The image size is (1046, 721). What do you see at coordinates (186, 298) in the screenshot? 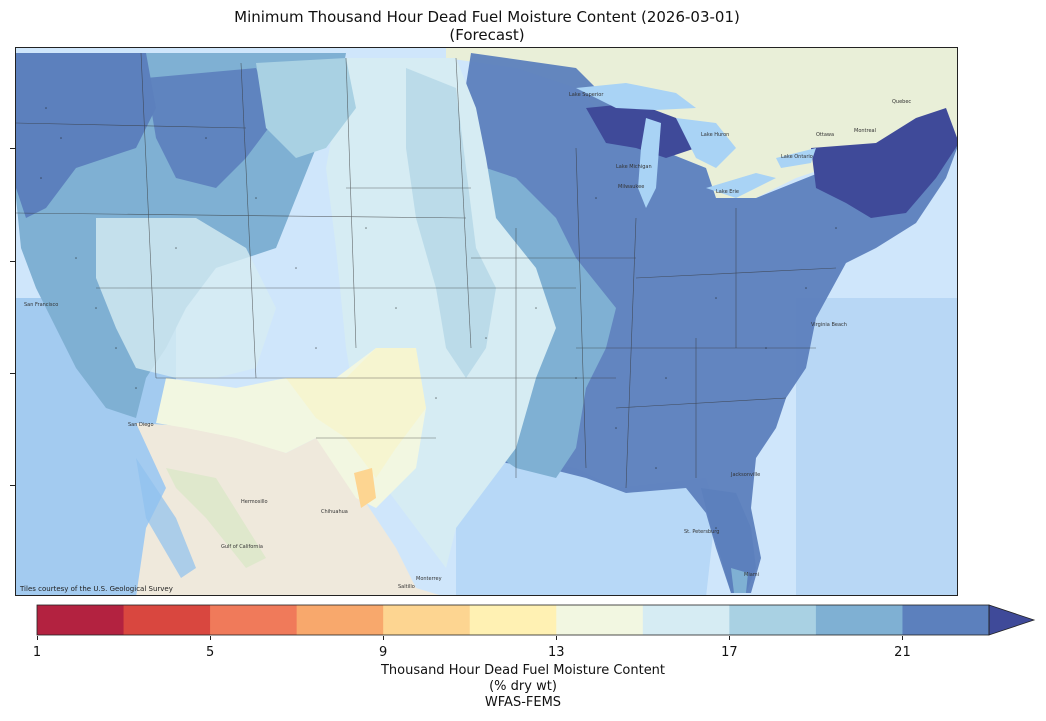
I see `great-basin-region` at bounding box center [186, 298].